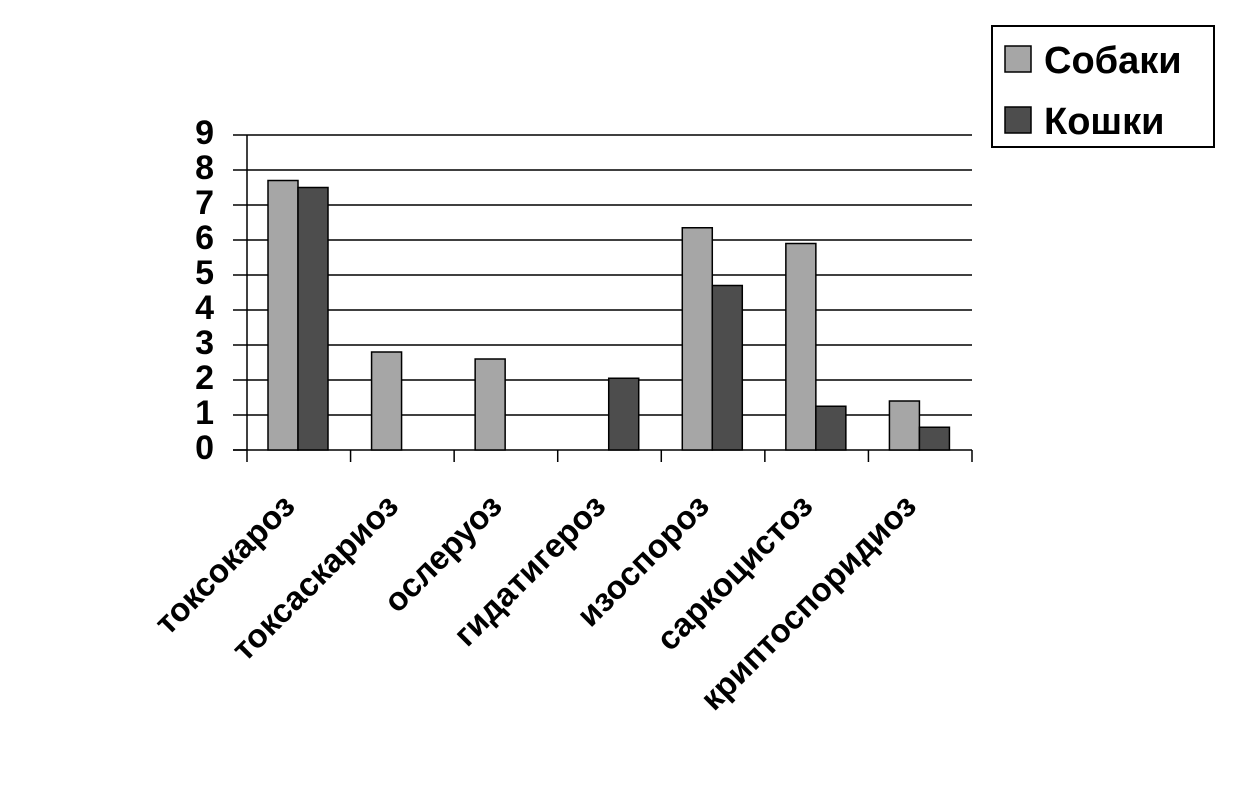 This screenshot has width=1242, height=799. I want to click on legend-label-dogs: Собаки, so click(1113, 61).